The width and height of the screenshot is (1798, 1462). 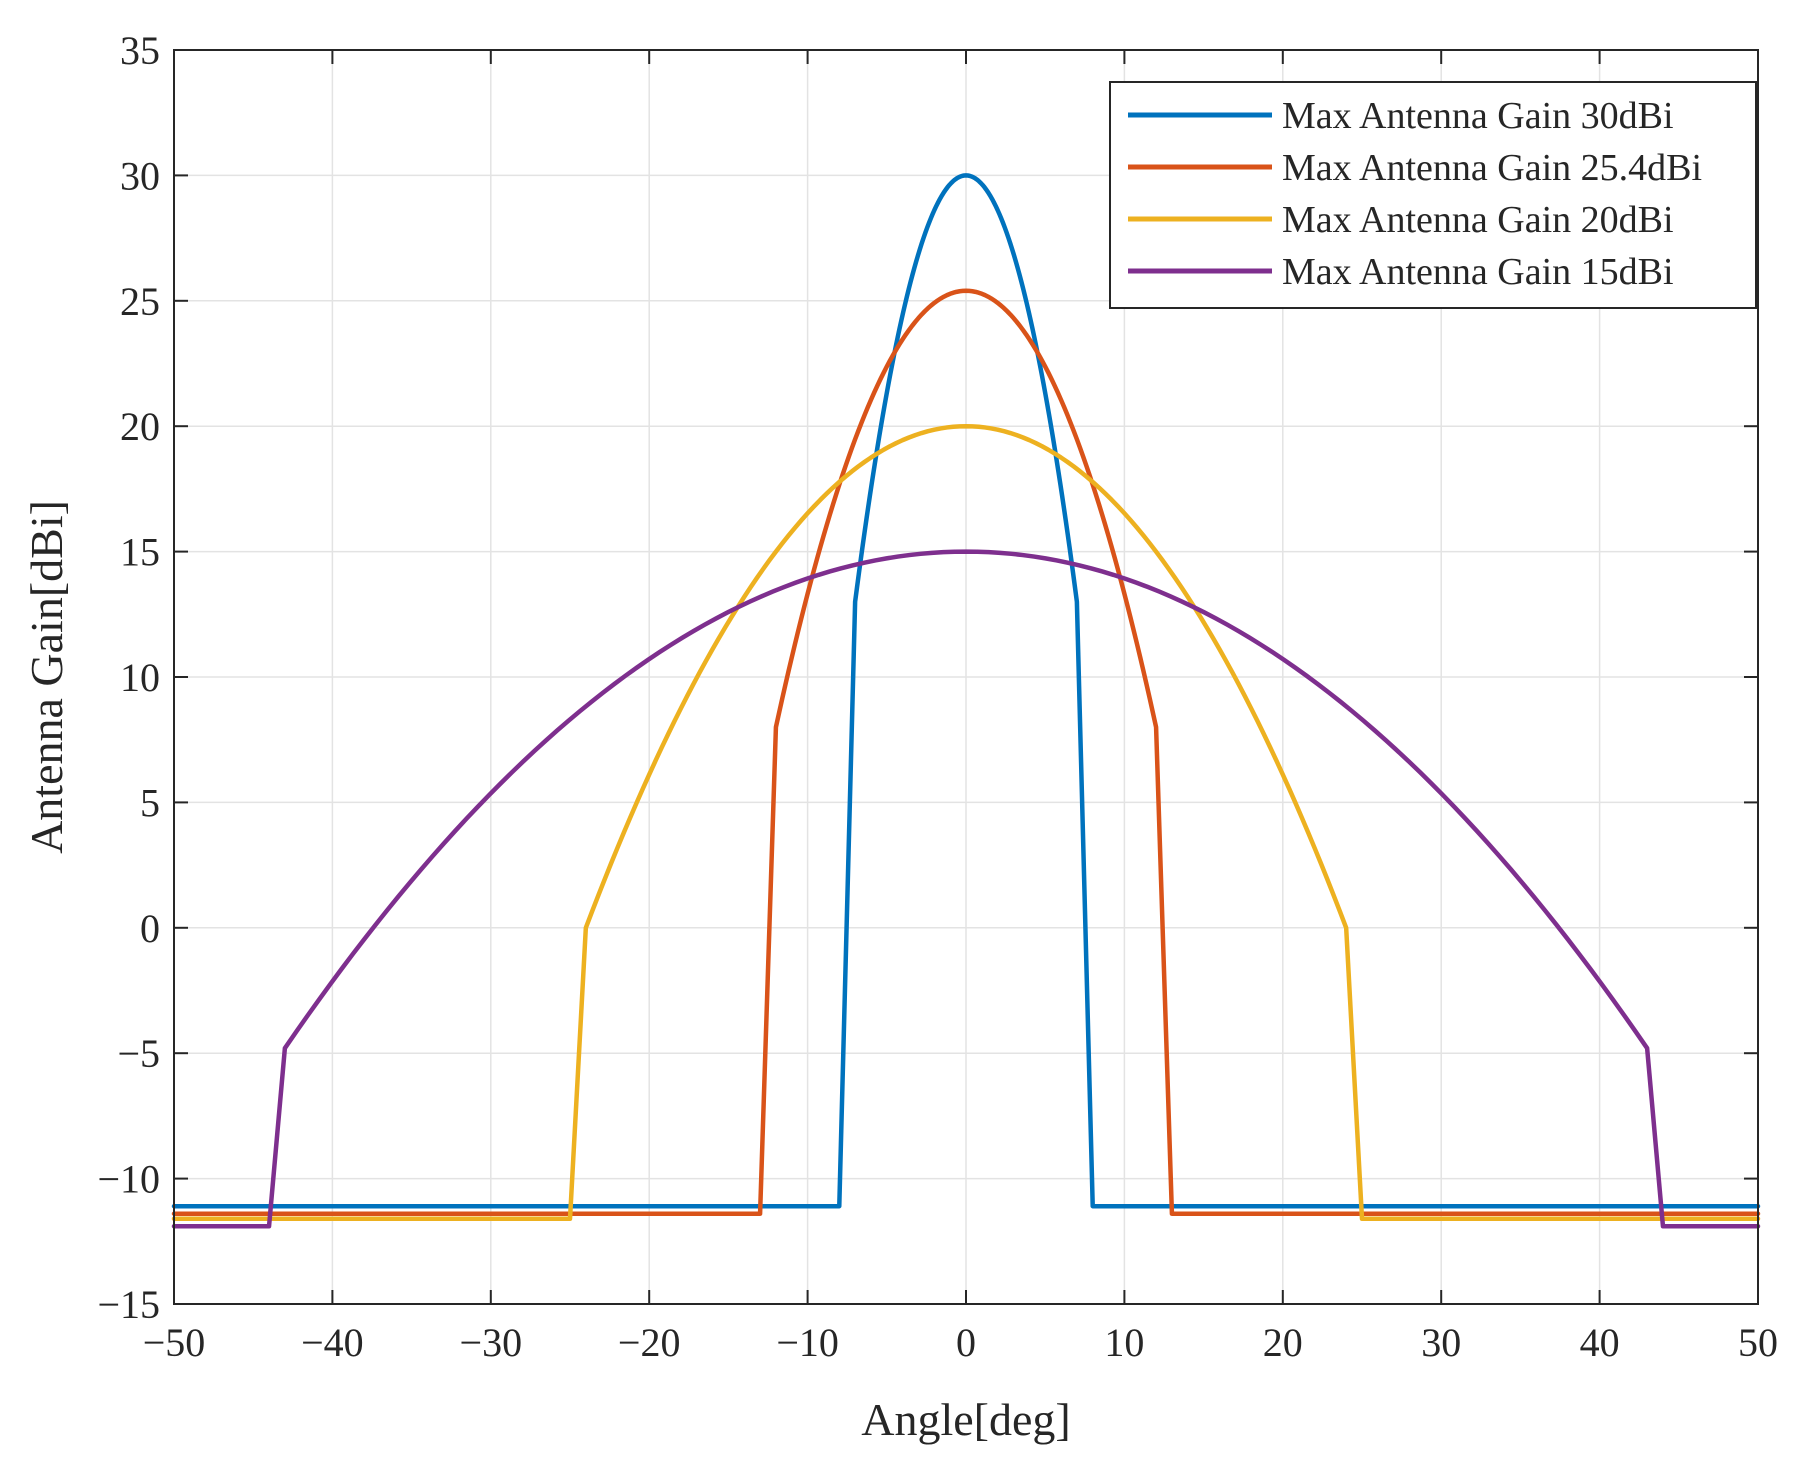 I want to click on legend-label-0: Max Antenna Gain 30dBi, so click(x=1478, y=116).